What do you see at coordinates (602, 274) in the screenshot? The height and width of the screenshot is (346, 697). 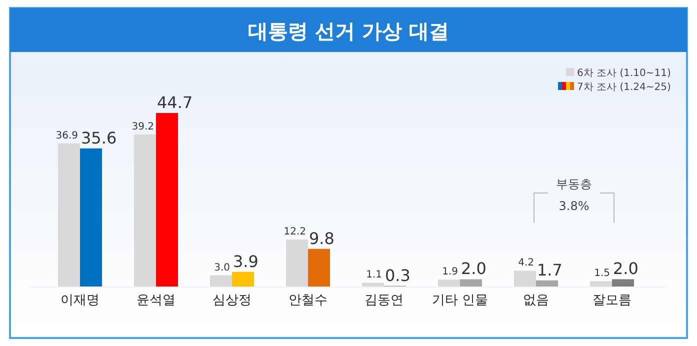 I see `data-label: 1.5` at bounding box center [602, 274].